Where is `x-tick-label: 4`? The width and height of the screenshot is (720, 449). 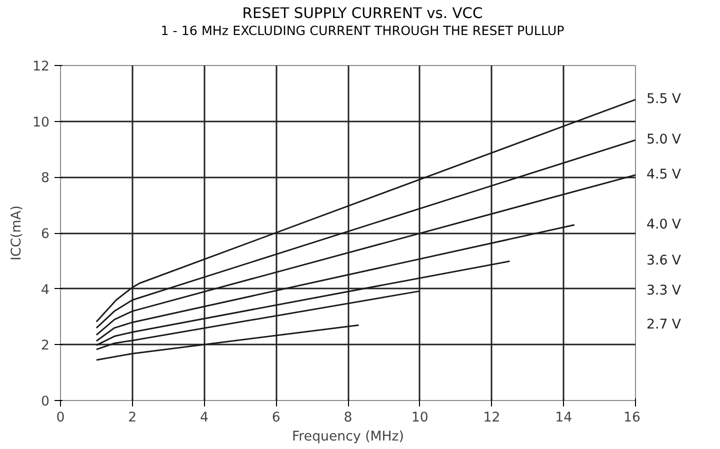
x-tick-label: 4 is located at coordinates (204, 418).